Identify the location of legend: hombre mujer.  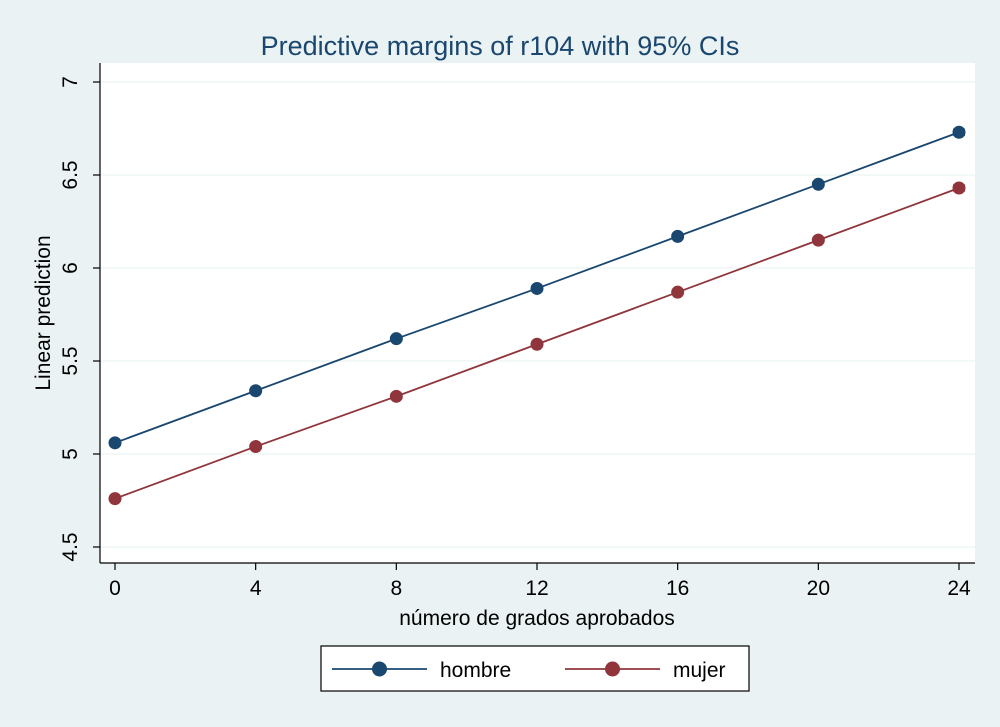
(529, 670).